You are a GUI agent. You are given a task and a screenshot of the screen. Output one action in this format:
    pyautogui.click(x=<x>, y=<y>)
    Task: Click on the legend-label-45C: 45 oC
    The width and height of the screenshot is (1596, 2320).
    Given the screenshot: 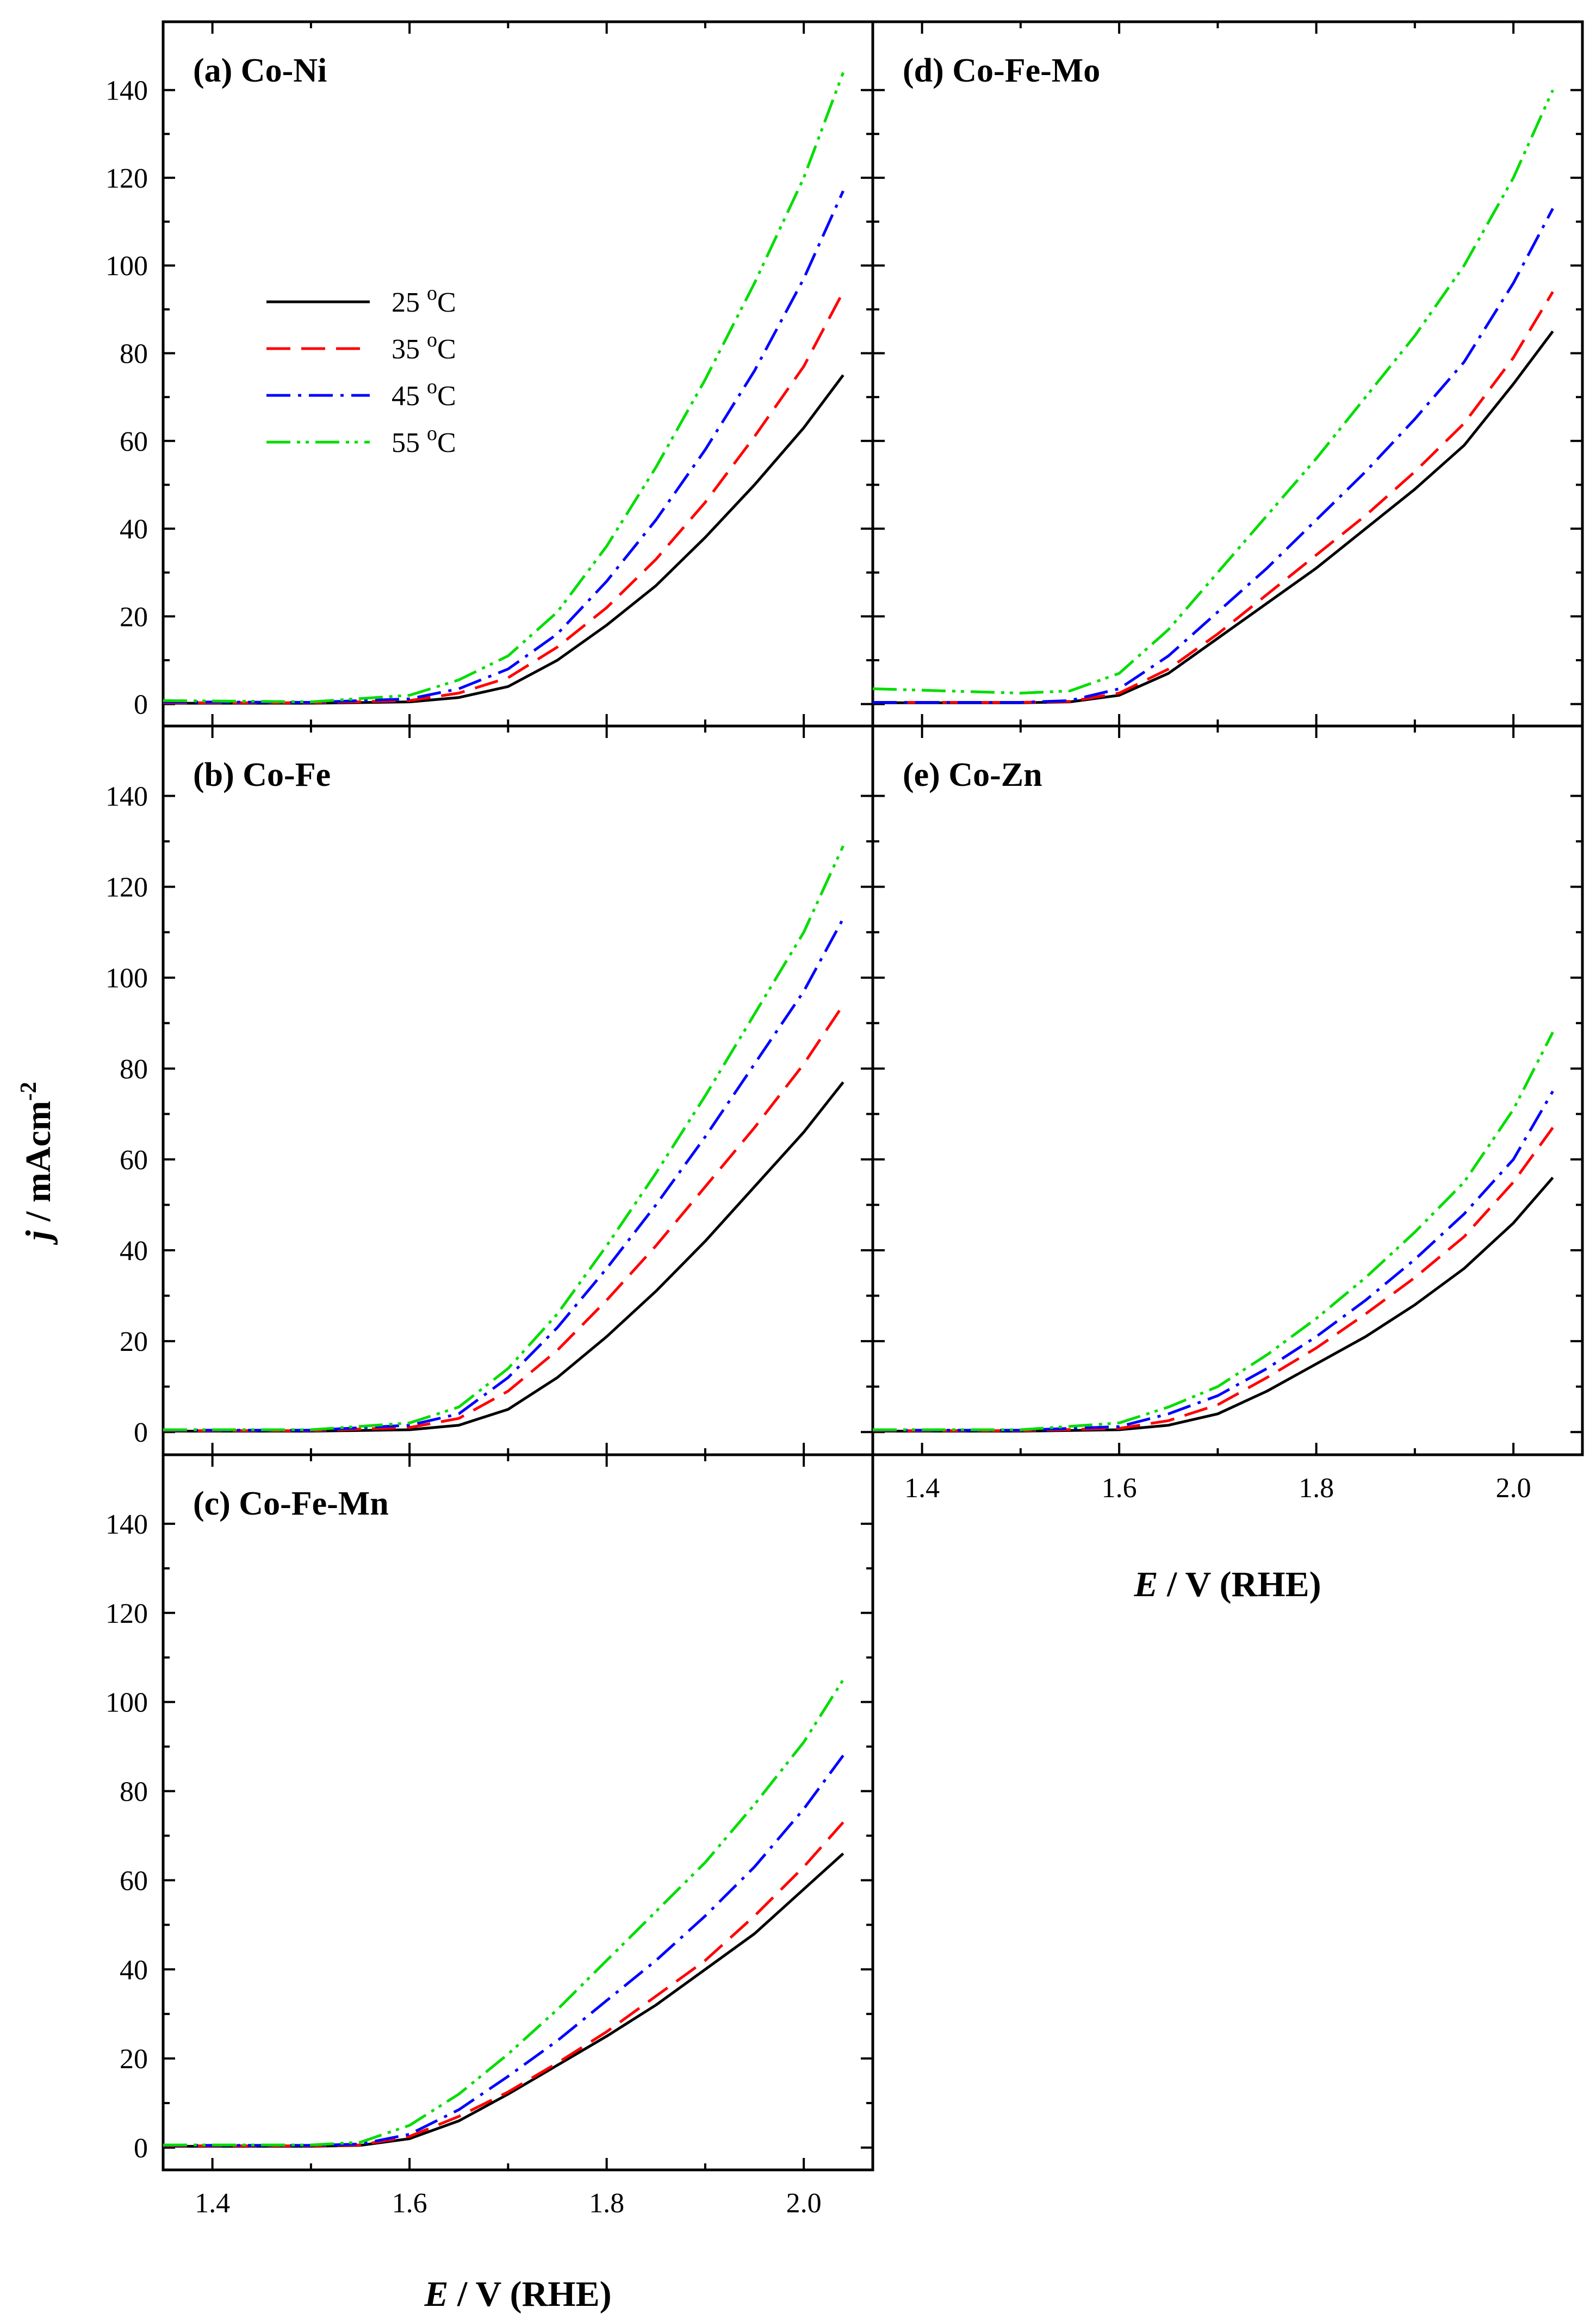 What is the action you would take?
    pyautogui.click(x=424, y=393)
    